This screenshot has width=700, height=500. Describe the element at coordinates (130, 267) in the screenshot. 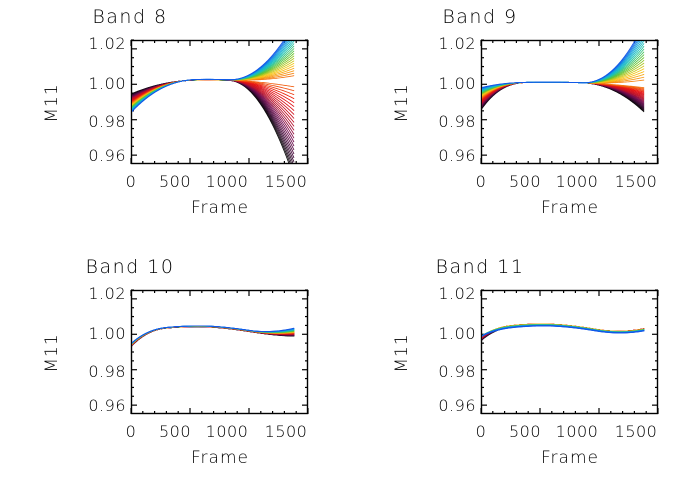

I see `panel-title-band-10: Band 10` at that location.